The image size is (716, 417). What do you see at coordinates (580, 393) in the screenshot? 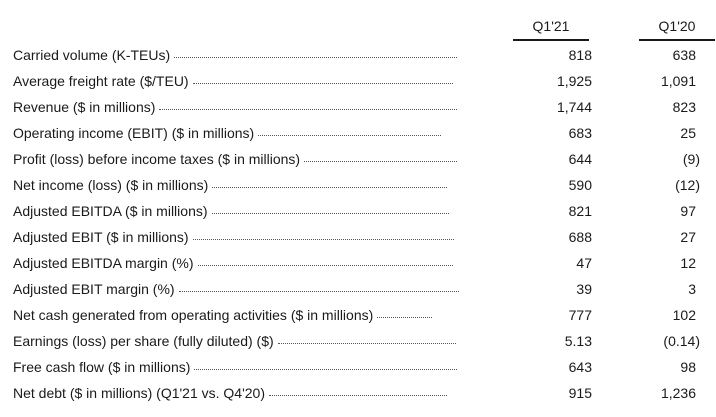
I see `value-q1-21: 915` at bounding box center [580, 393].